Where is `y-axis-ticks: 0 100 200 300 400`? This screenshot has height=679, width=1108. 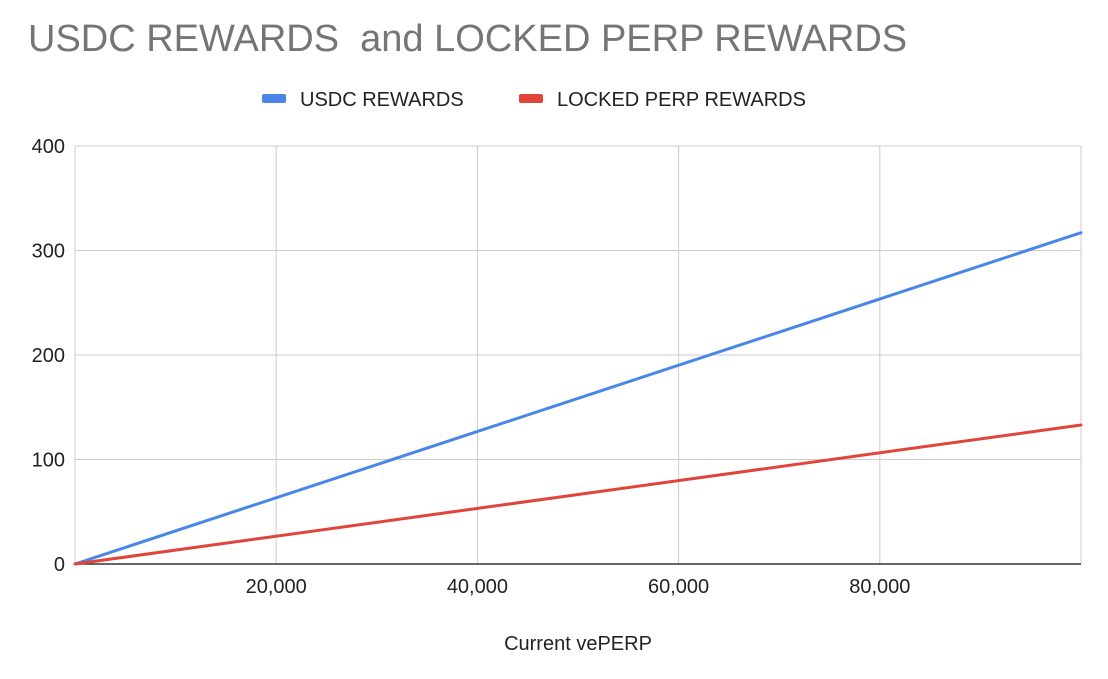 y-axis-ticks: 0 100 200 300 400 is located at coordinates (48, 356).